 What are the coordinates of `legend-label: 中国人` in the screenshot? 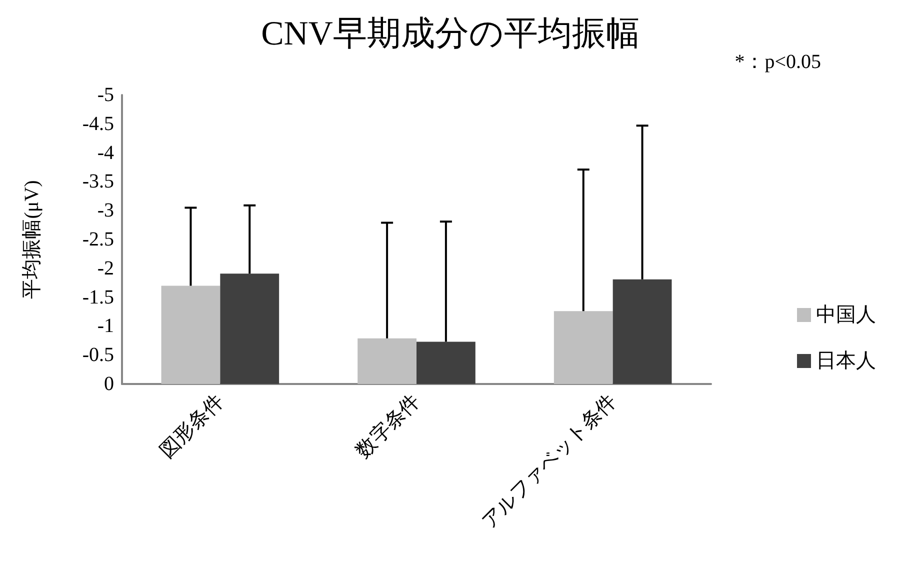 It's located at (846, 315).